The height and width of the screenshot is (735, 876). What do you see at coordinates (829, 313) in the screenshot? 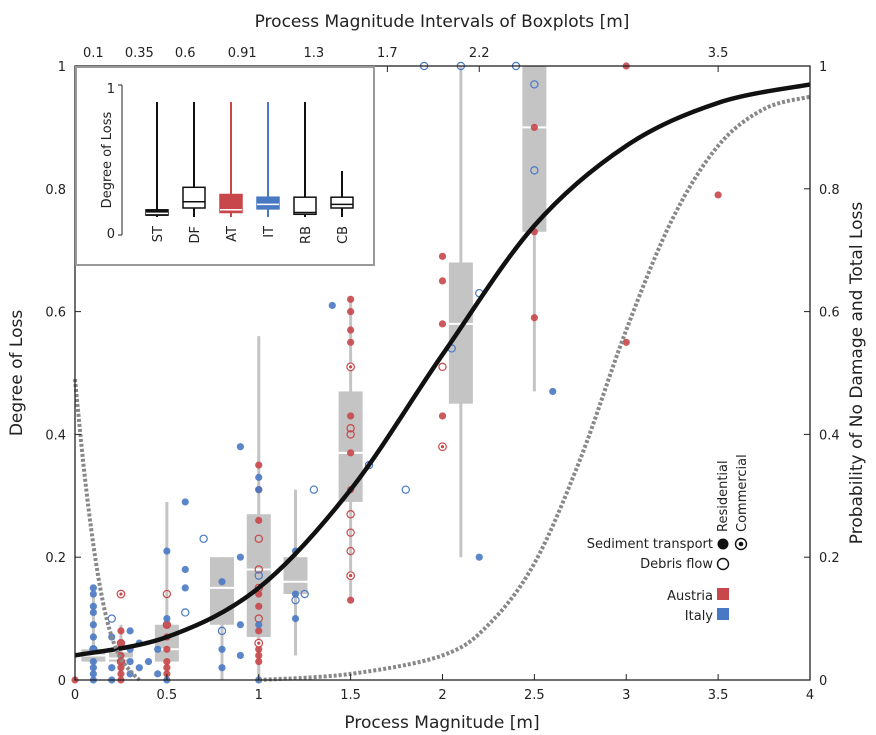
I see `y2-tick-label: 0.6` at bounding box center [829, 313].